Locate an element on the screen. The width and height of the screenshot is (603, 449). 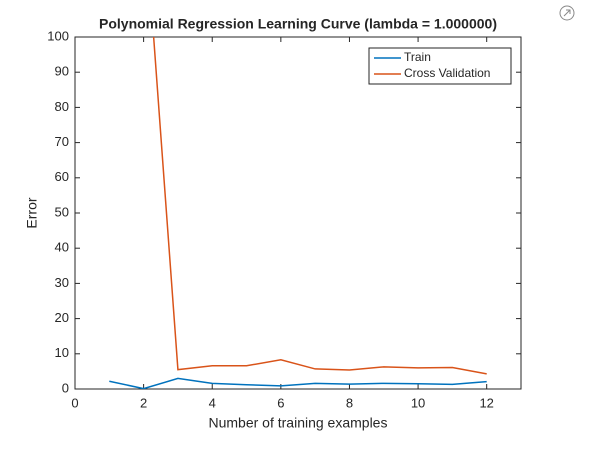
legend: Train Cross Validation is located at coordinates (440, 66).